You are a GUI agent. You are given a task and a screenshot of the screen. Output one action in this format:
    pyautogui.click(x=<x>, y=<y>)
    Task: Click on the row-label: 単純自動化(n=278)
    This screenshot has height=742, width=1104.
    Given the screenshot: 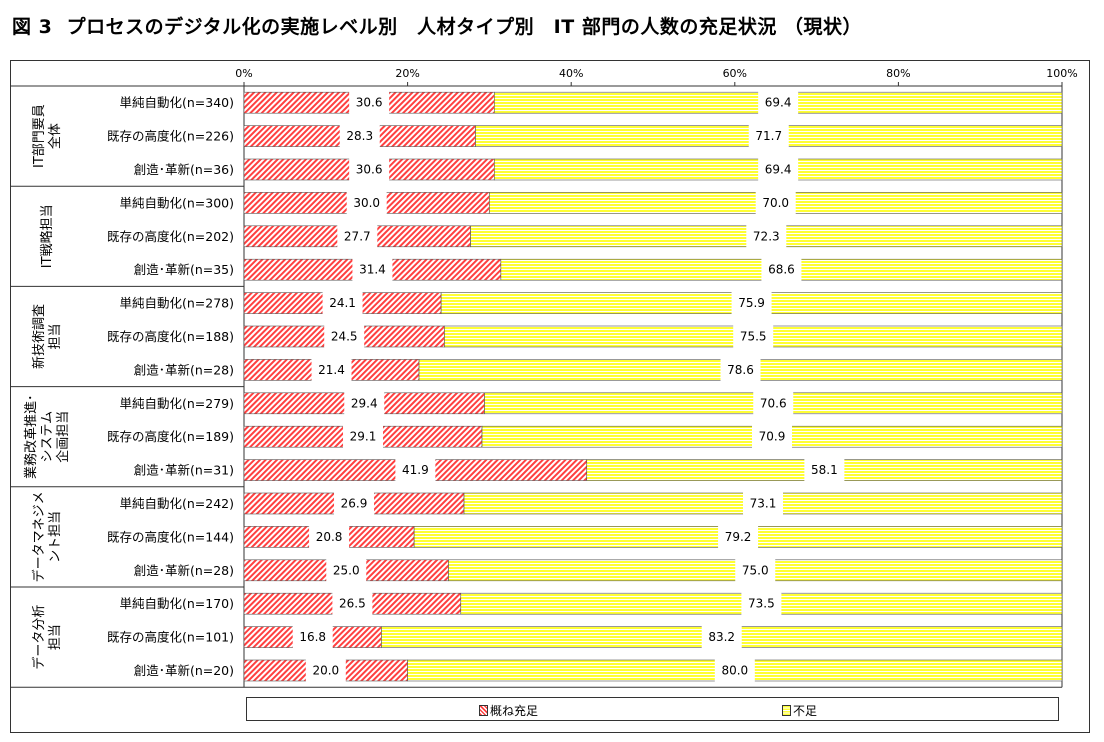 What is the action you would take?
    pyautogui.click(x=176, y=303)
    